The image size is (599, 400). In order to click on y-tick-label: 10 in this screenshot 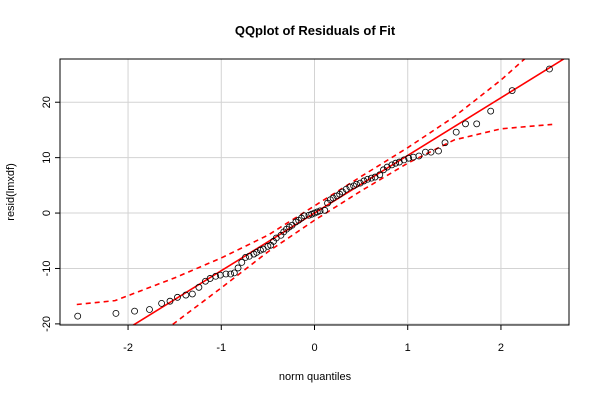, I will do `click(47, 158)`.